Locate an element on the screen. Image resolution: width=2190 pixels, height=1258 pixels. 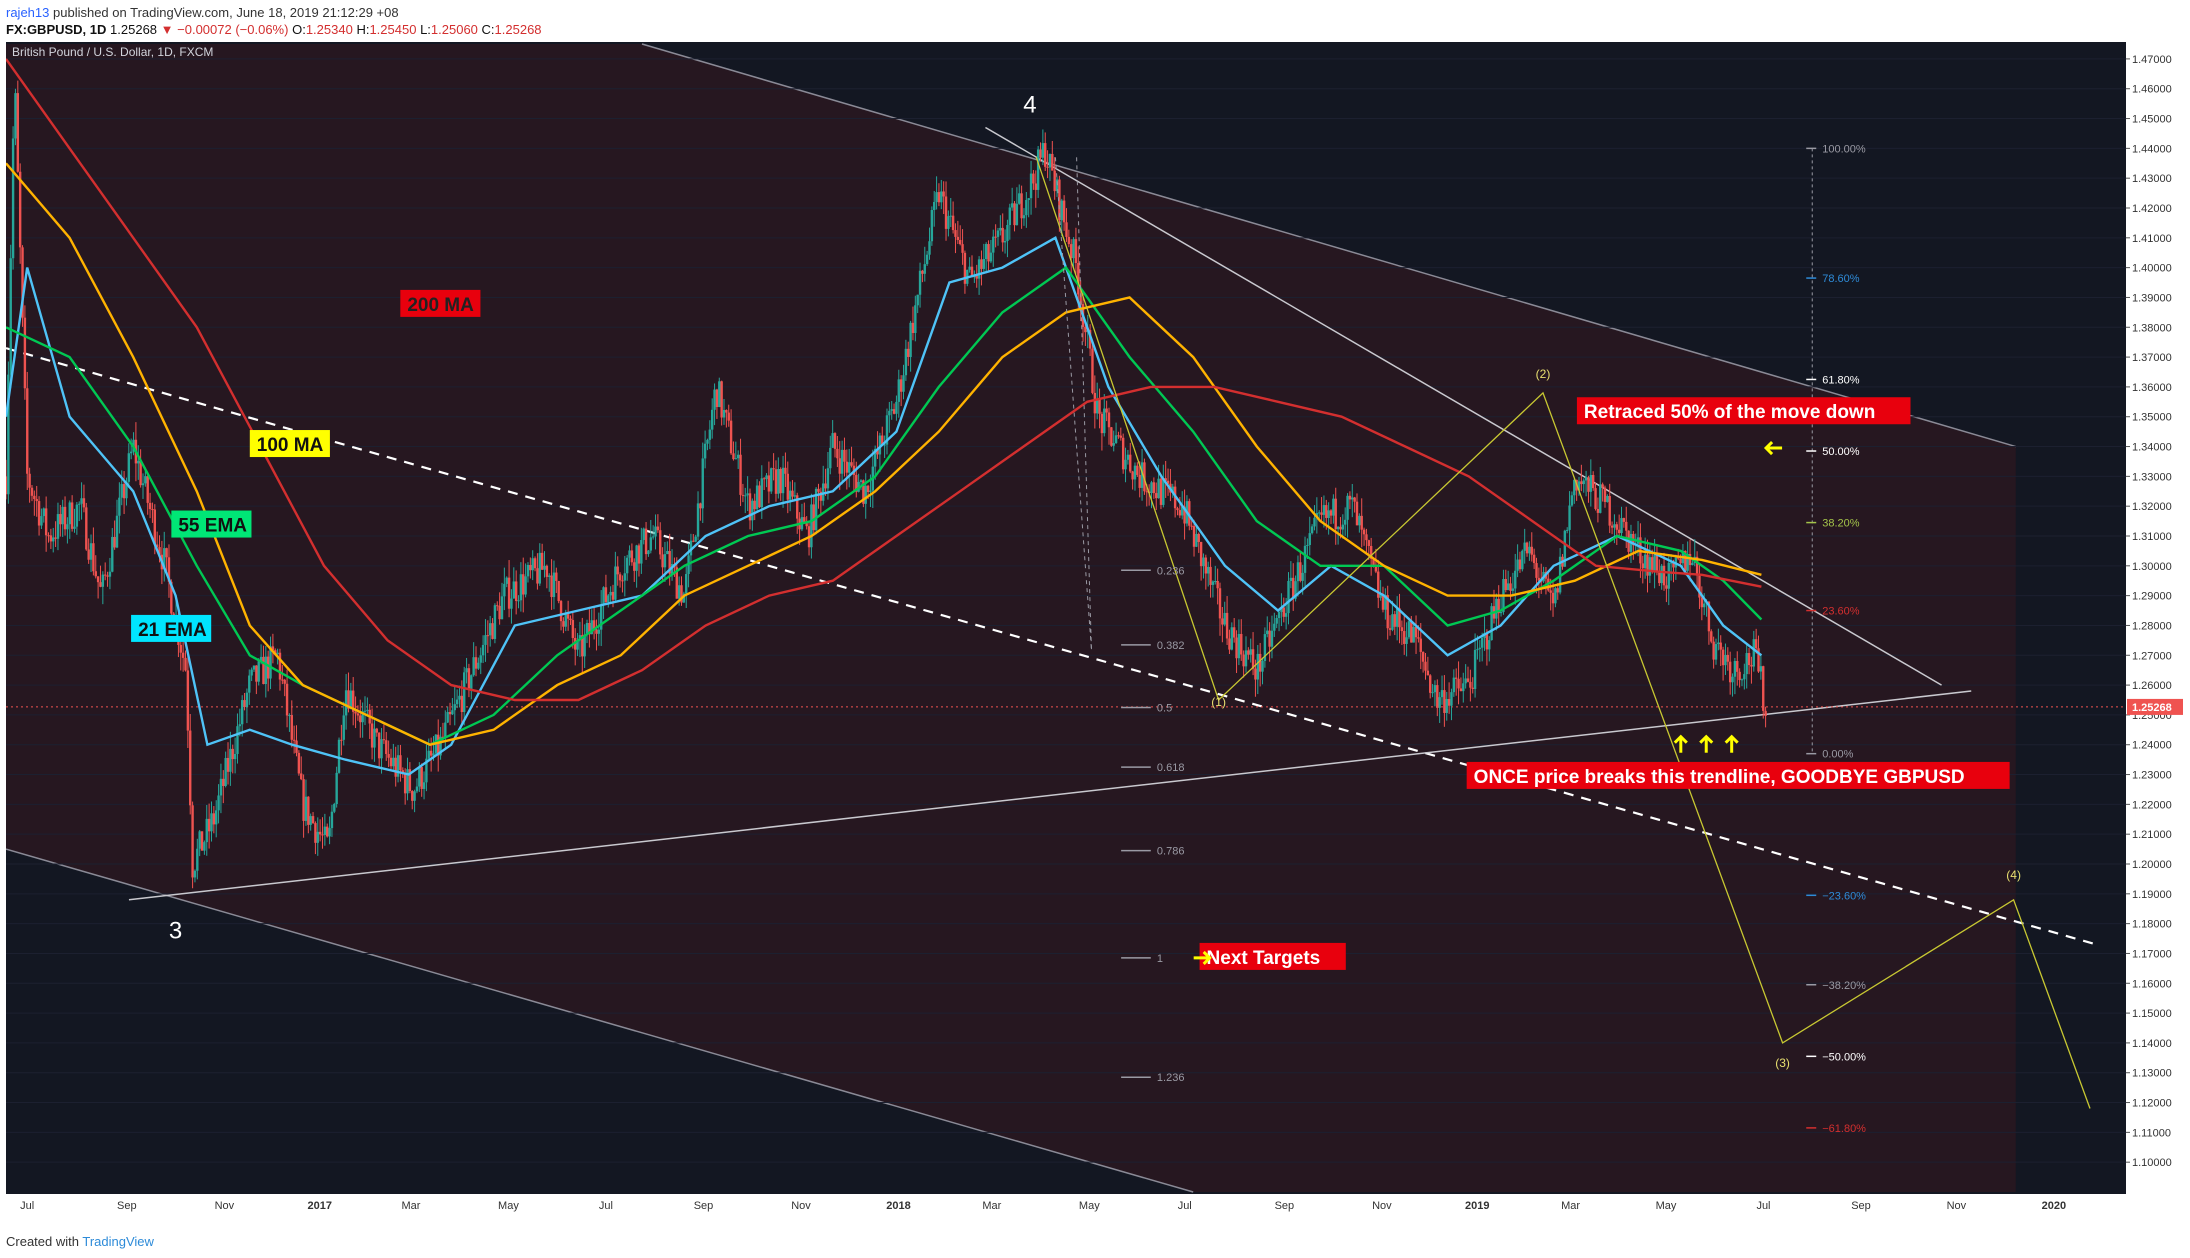
fib-retracement-label: −38.20% is located at coordinates (1844, 986).